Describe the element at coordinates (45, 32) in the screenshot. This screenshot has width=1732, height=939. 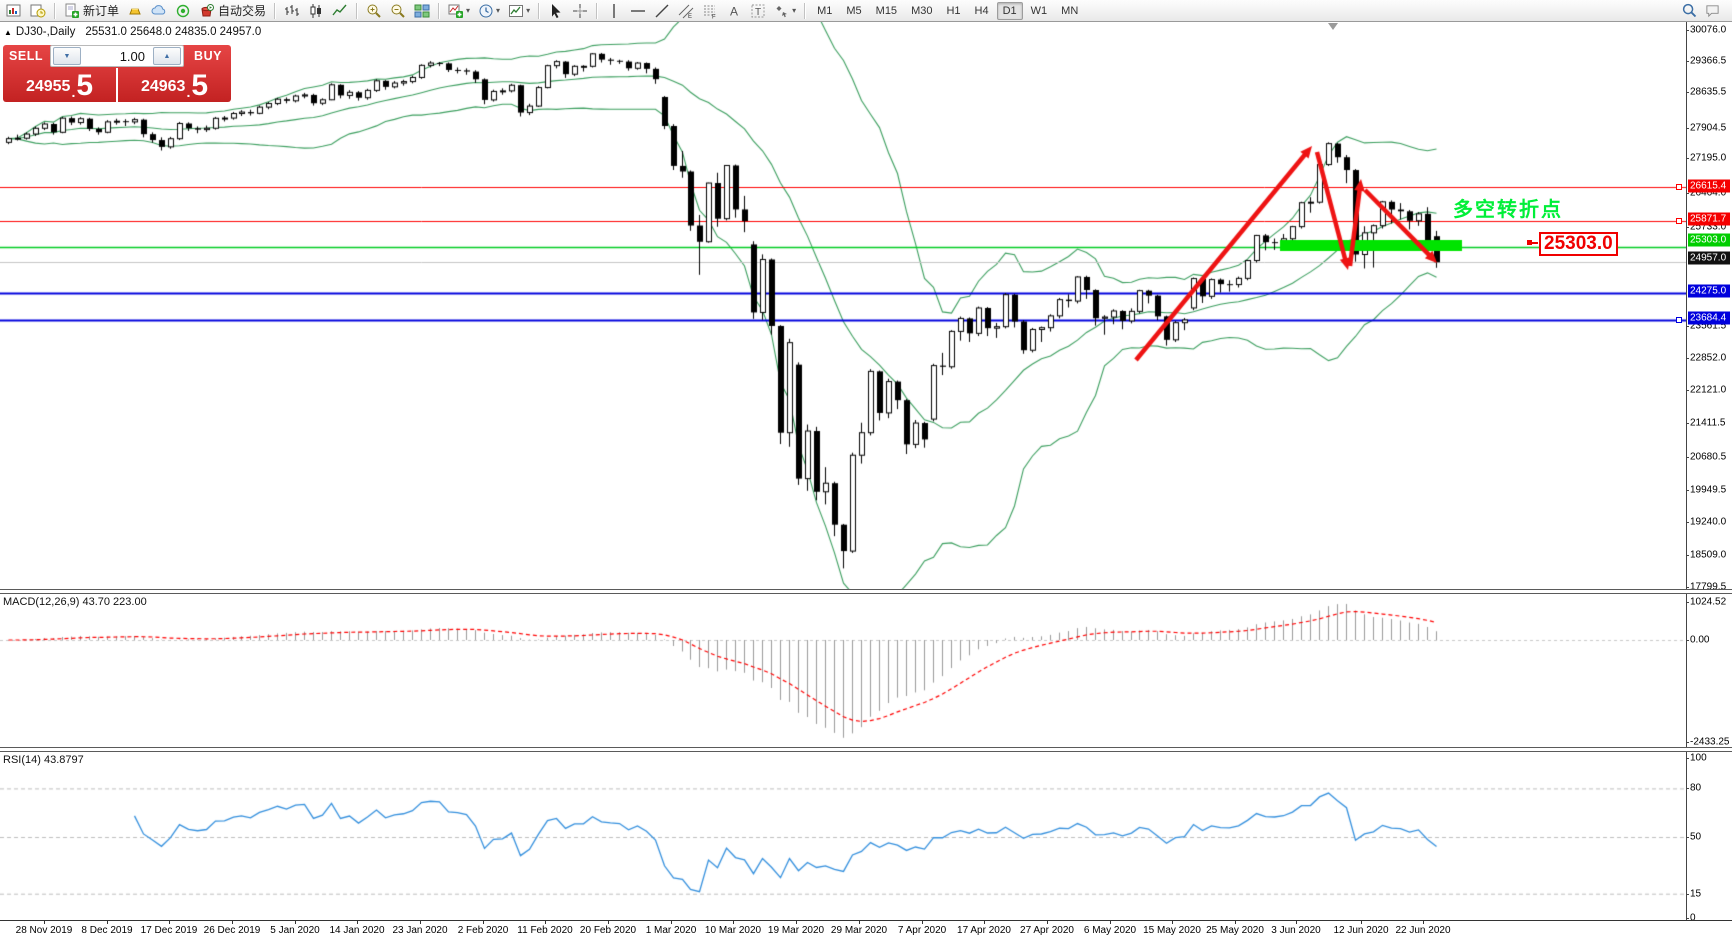
I see `chart-symbol-period: DJ30-,Daily` at that location.